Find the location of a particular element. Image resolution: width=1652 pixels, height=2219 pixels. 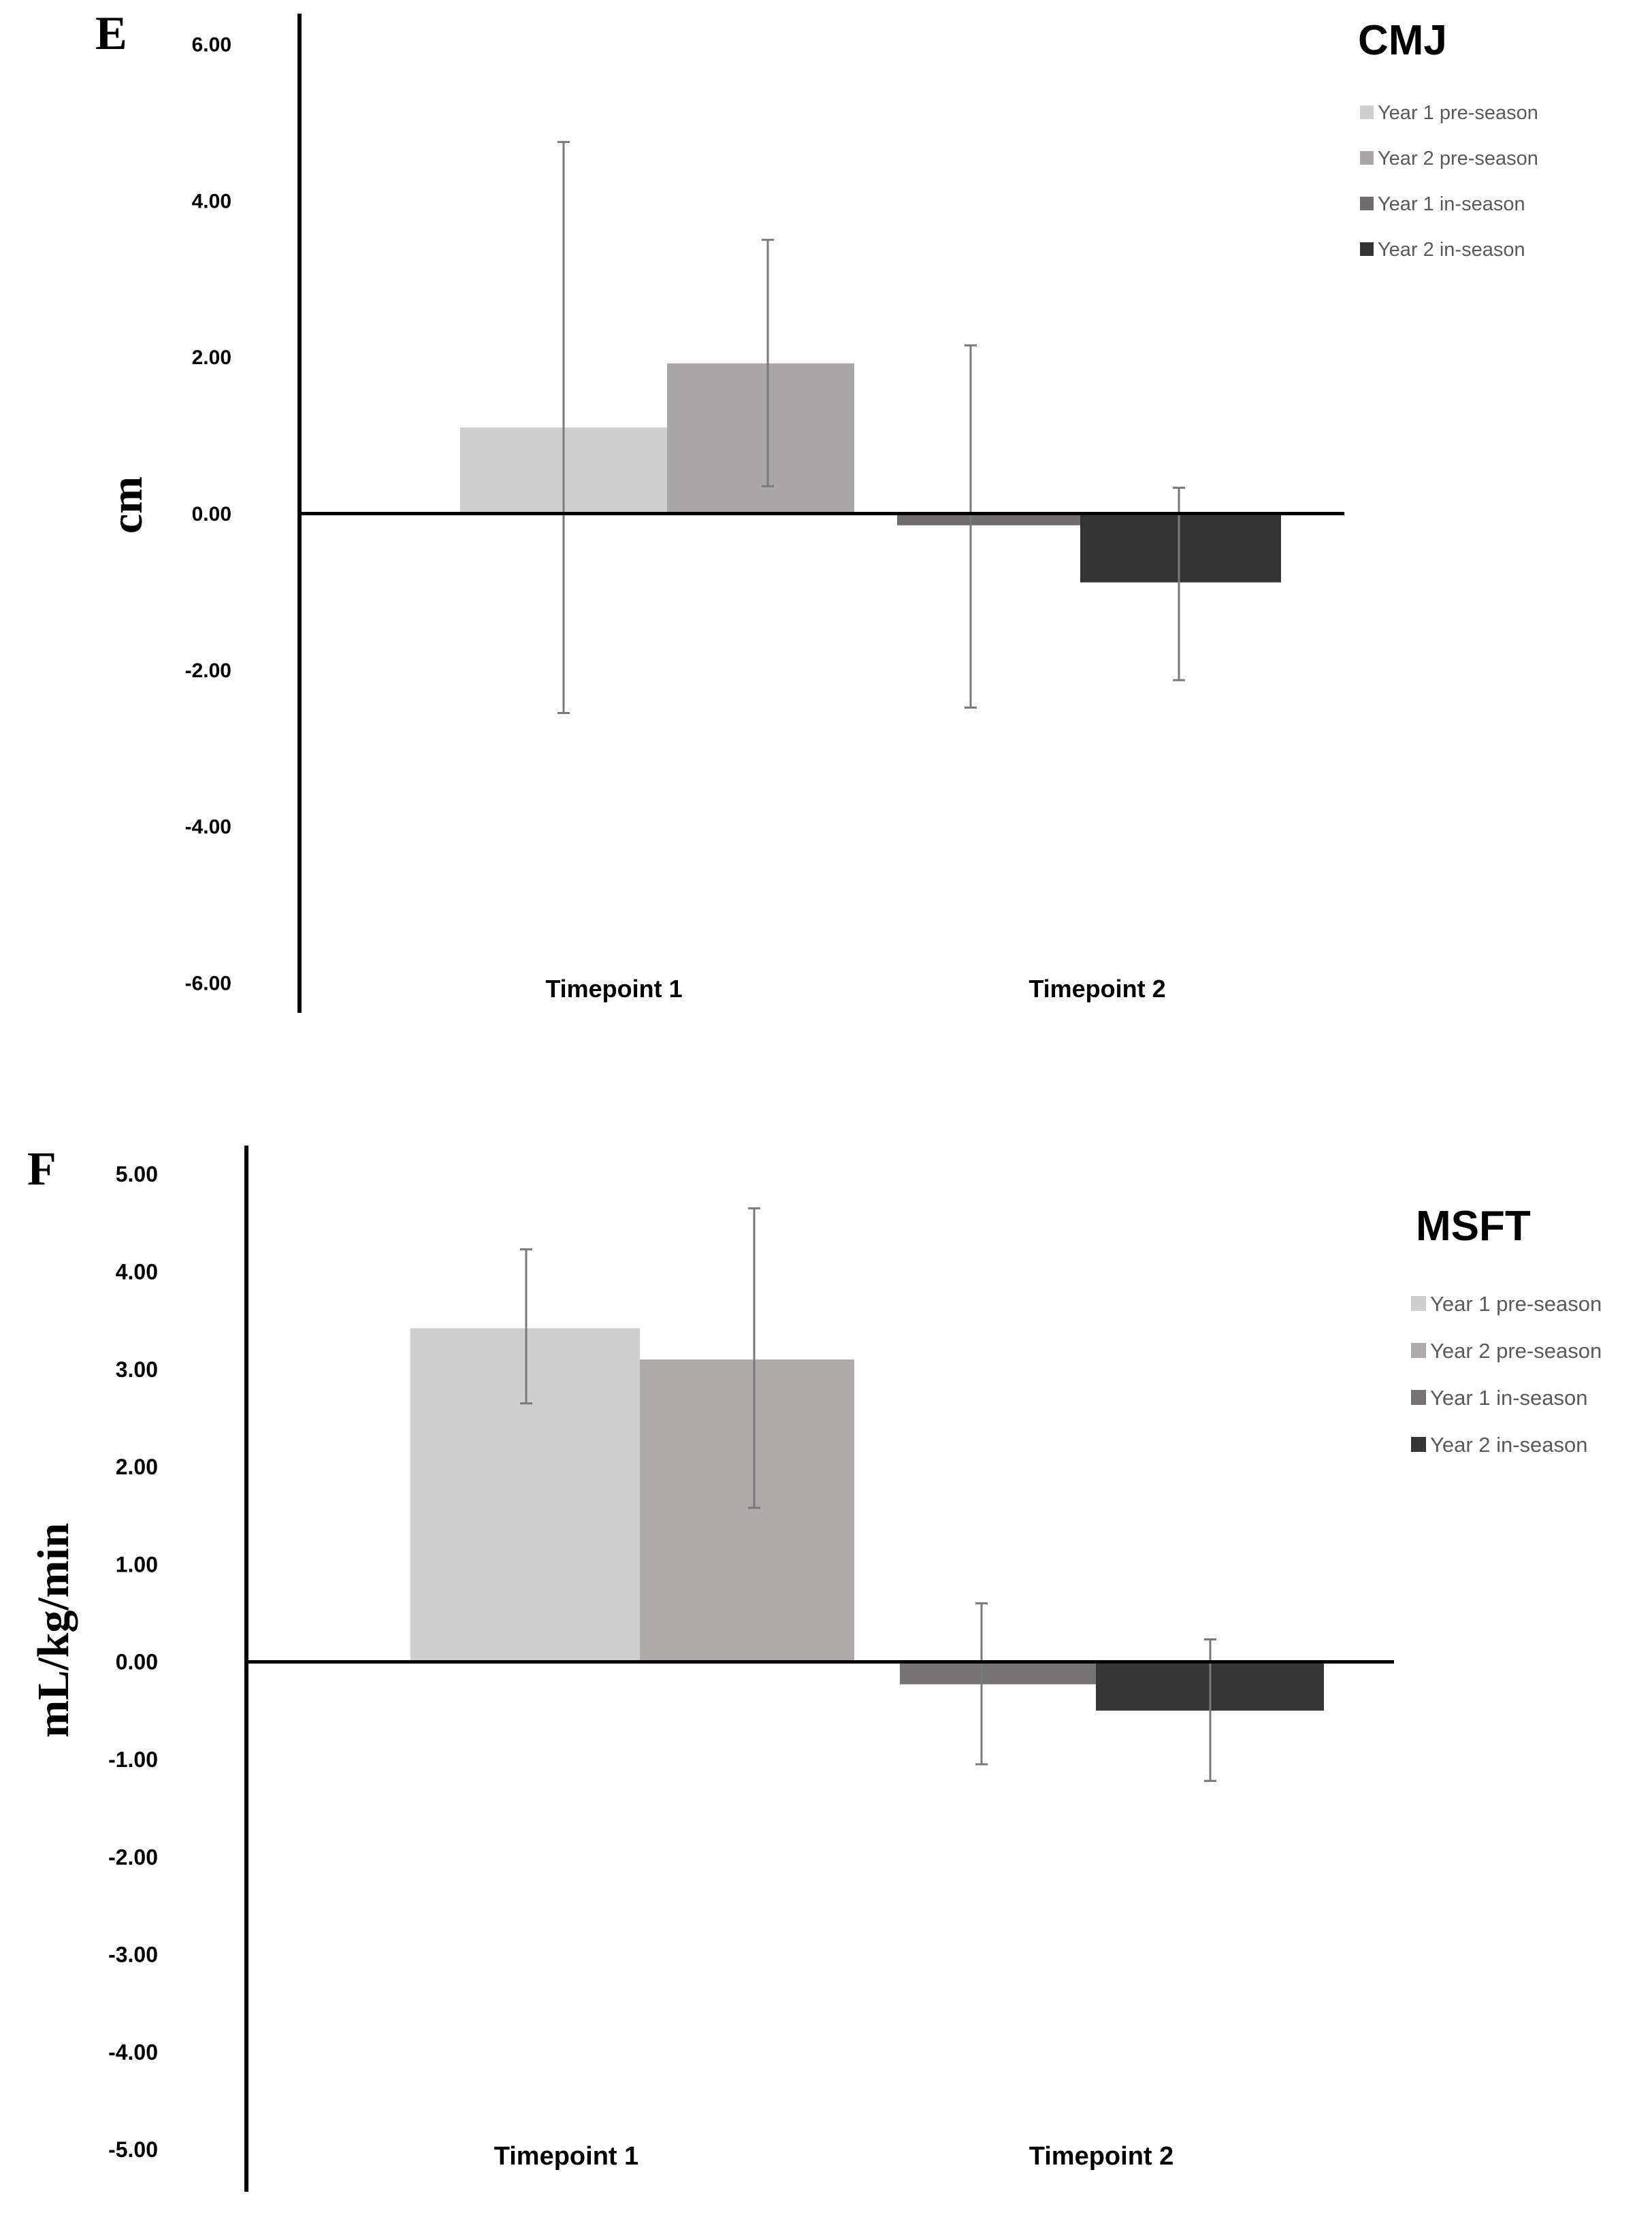

y-tick-label: -3.00 is located at coordinates (133, 1955).